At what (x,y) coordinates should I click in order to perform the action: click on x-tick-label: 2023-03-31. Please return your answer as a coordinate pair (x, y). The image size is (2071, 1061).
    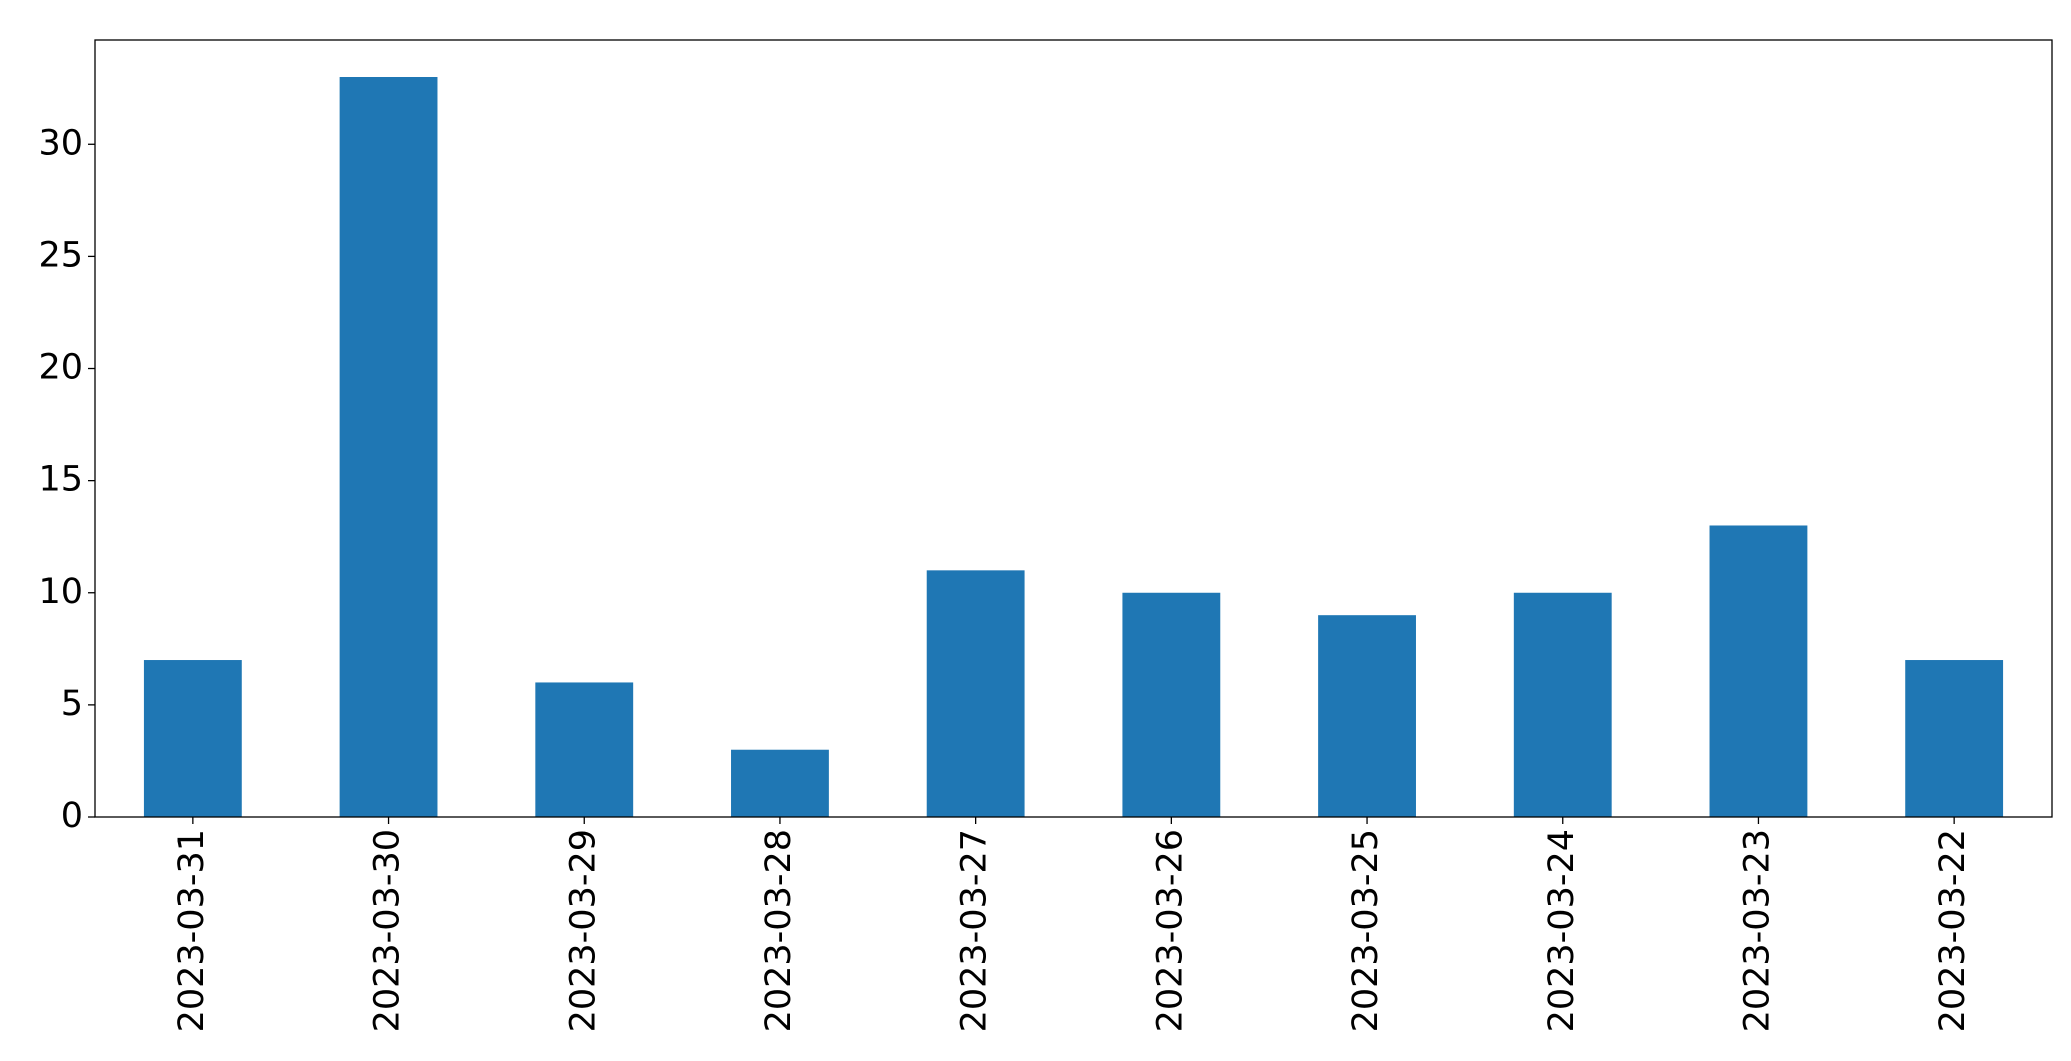
    Looking at the image, I should click on (192, 930).